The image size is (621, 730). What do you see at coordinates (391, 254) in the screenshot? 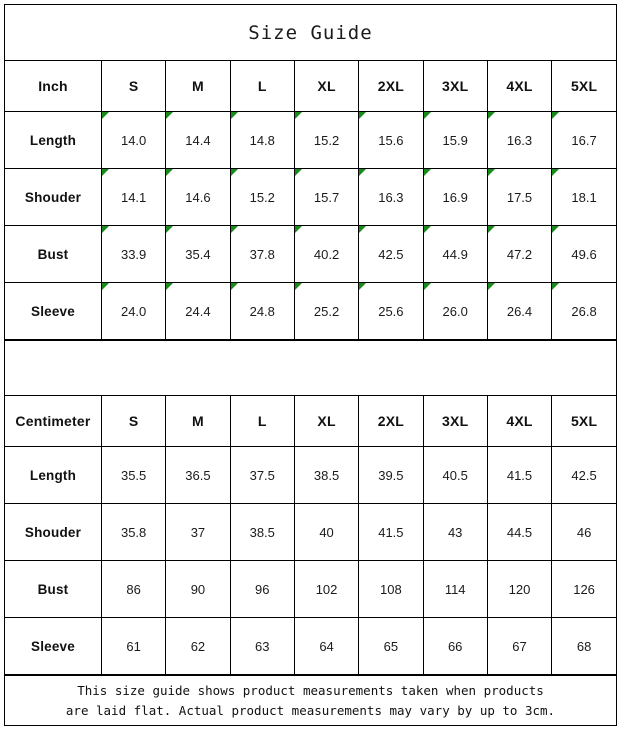
I see `inch-measurement-cell: 42.5` at bounding box center [391, 254].